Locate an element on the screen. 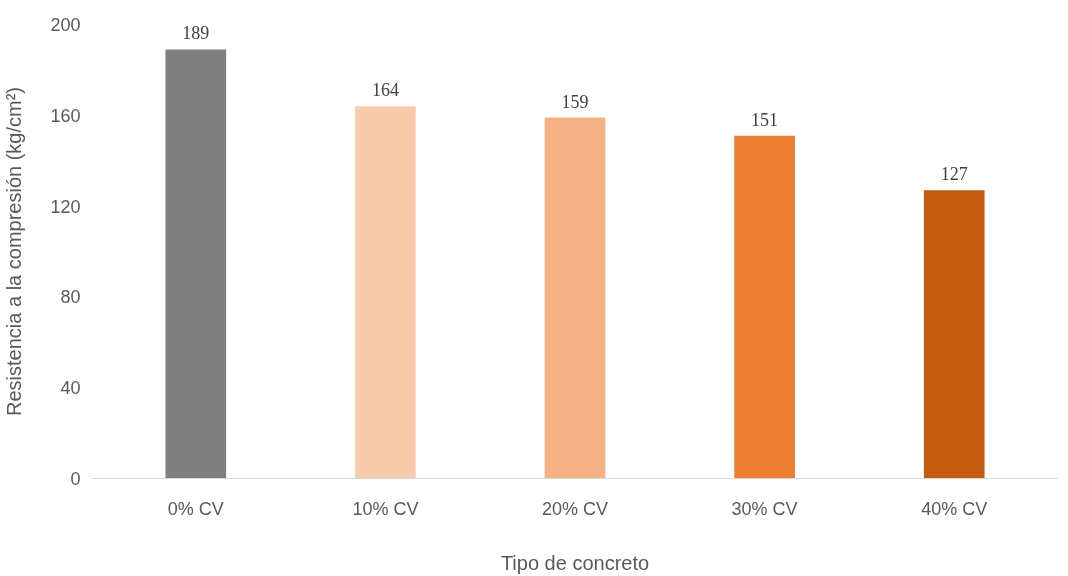 The image size is (1068, 576). y-tick-label: 200 is located at coordinates (65, 25).